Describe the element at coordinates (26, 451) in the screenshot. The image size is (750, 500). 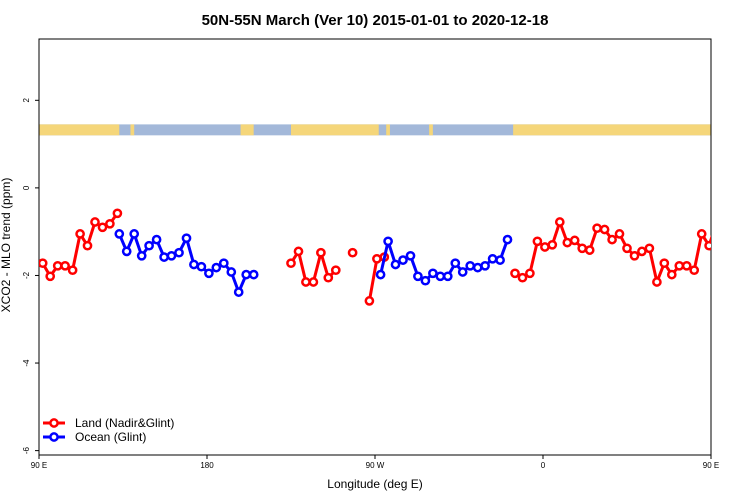
I see `y-tick-label-4: -6` at that location.